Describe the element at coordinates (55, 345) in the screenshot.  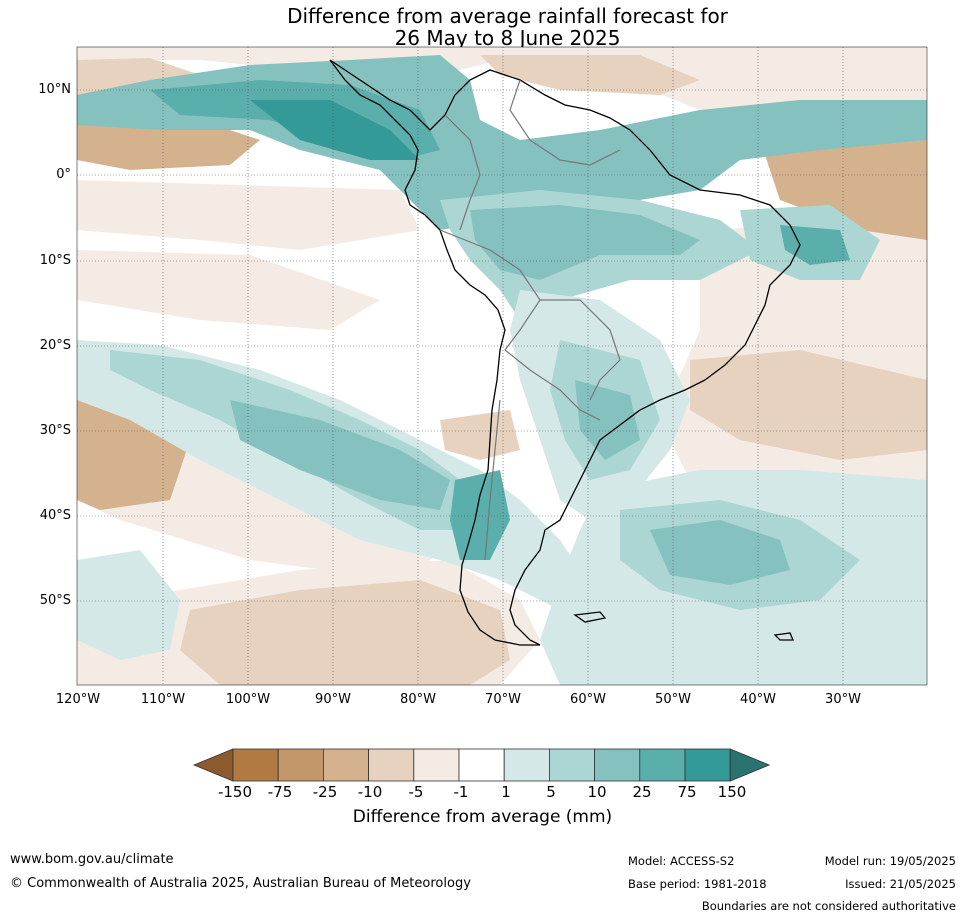
I see `lat-label-20s: 20°S` at that location.